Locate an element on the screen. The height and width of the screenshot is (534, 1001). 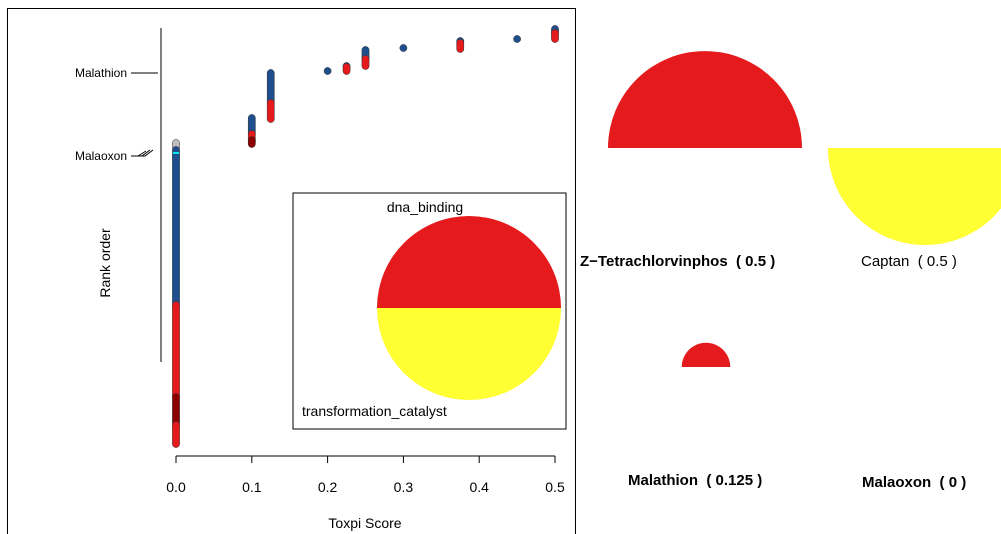
caption-name: Z−Tetrachlorvinphos is located at coordinates (654, 261).